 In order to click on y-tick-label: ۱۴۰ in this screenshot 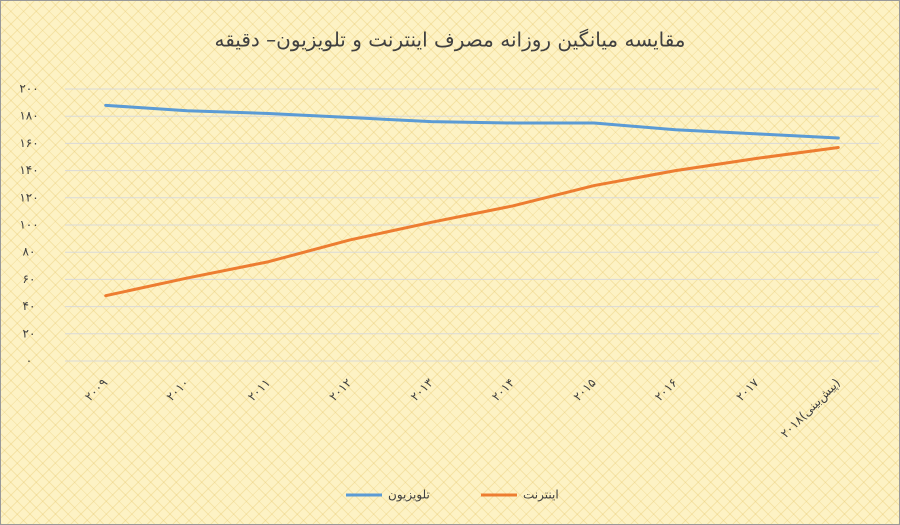, I will do `click(28, 170)`.